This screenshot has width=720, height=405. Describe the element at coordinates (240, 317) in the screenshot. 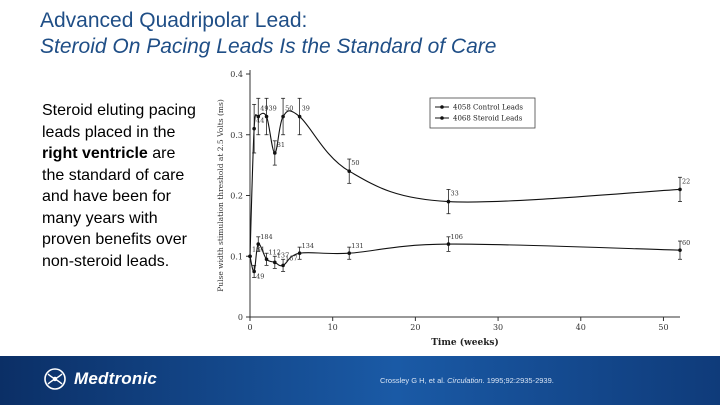

I see `y-tick-label: 0` at that location.